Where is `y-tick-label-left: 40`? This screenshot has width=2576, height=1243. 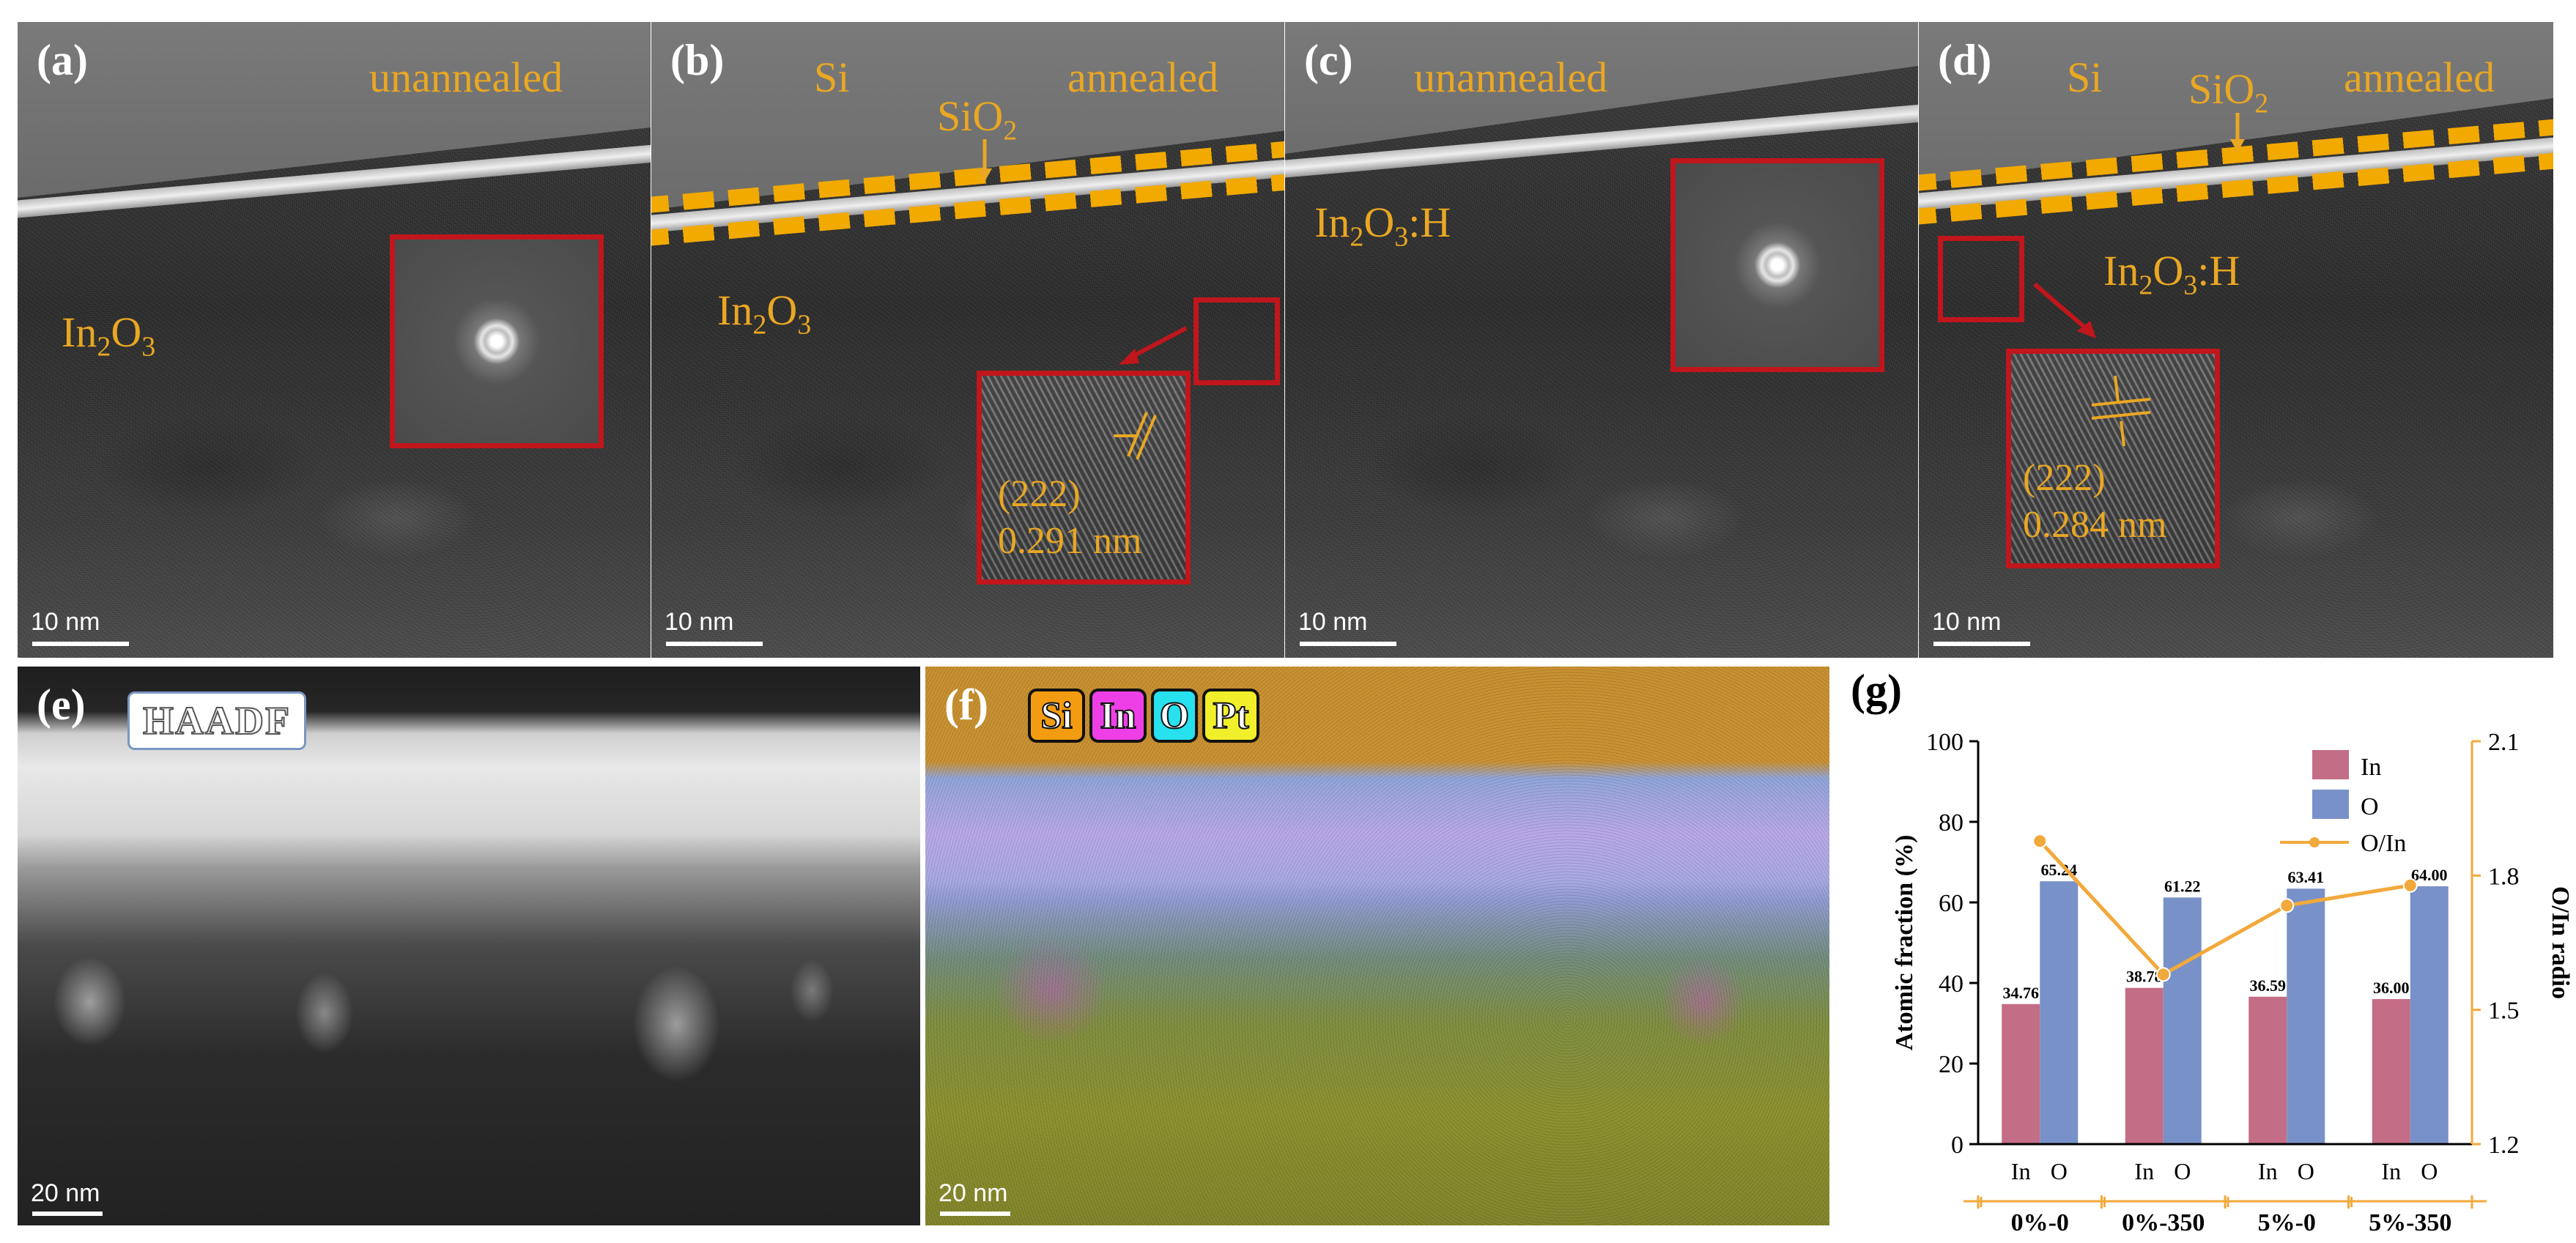 y-tick-label-left: 40 is located at coordinates (1951, 984).